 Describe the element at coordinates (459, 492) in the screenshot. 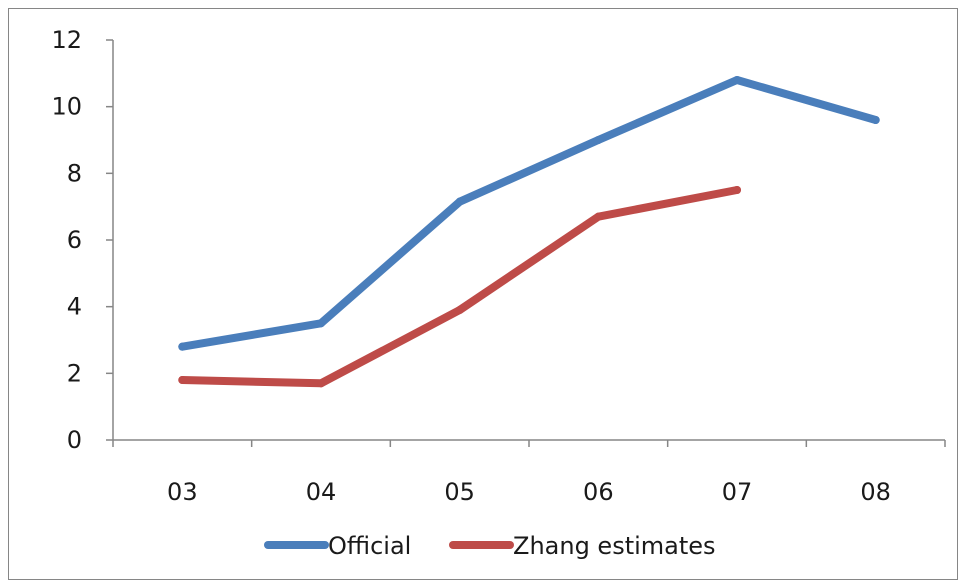

I see `x-tick-label: 05` at that location.